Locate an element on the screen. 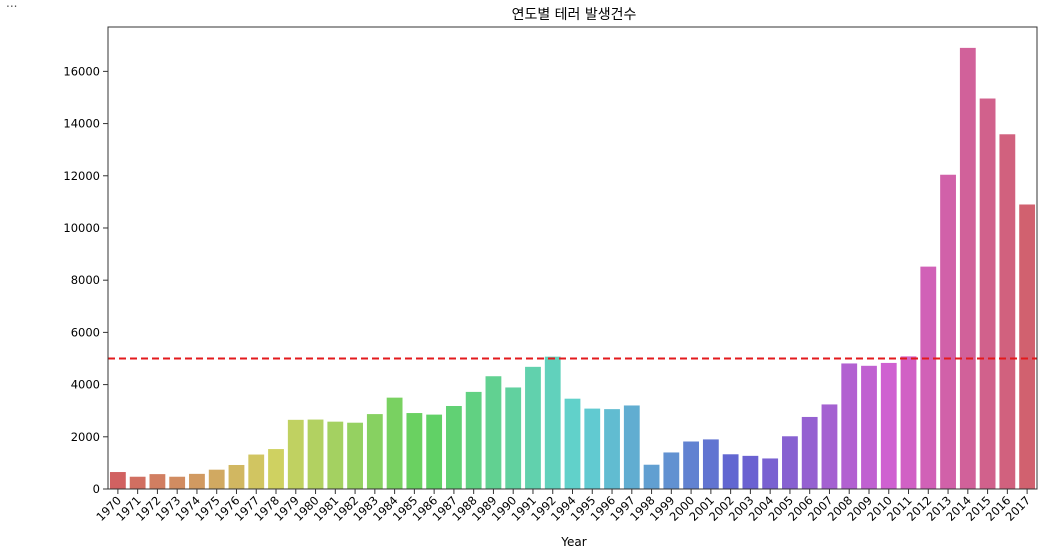 The image size is (1042, 548). bar-2014 is located at coordinates (967, 268).